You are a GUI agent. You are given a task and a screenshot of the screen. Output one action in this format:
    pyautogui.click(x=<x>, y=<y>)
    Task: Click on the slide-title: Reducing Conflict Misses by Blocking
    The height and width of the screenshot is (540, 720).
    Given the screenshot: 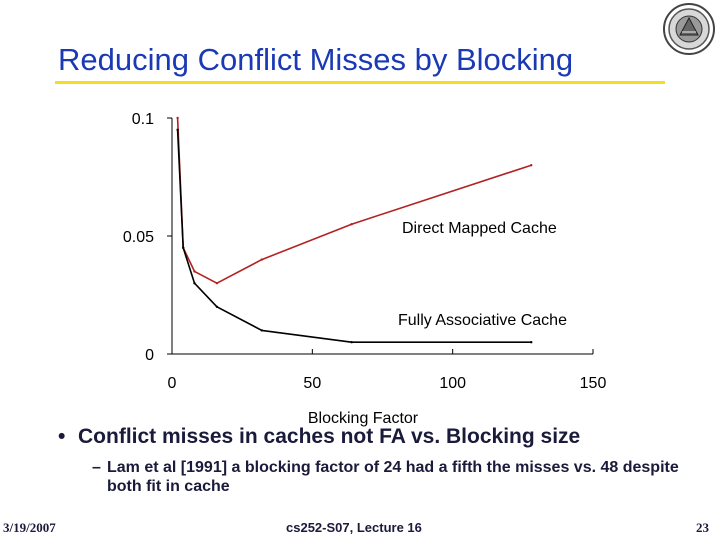 What is the action you would take?
    pyautogui.click(x=316, y=59)
    